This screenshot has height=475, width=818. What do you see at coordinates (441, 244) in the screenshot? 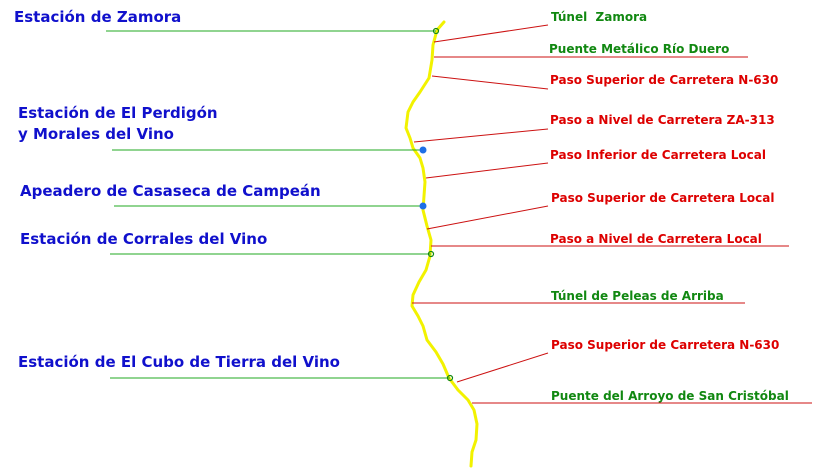
I see `railway-track` at bounding box center [441, 244].